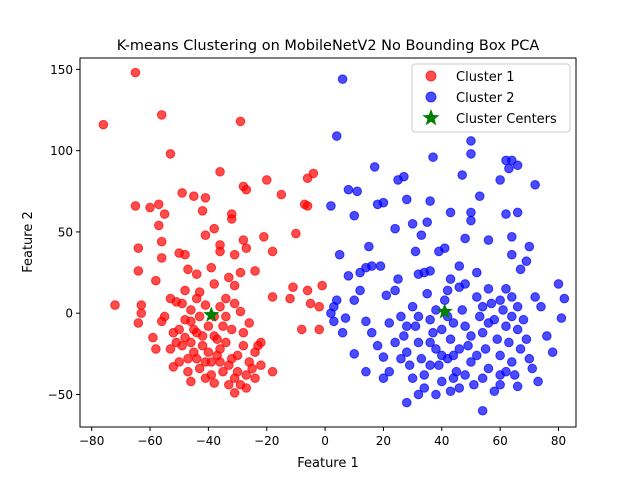  I want to click on x-axis-label: Feature 1, so click(328, 463).